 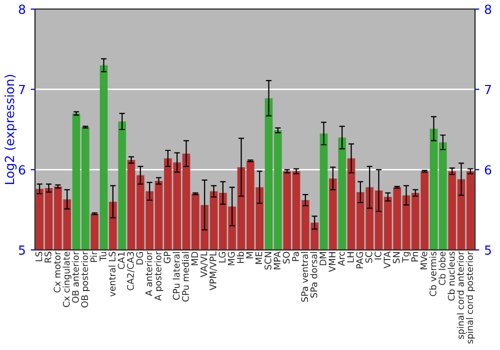 I want to click on x-tick-label: Tu, so click(x=103, y=257).